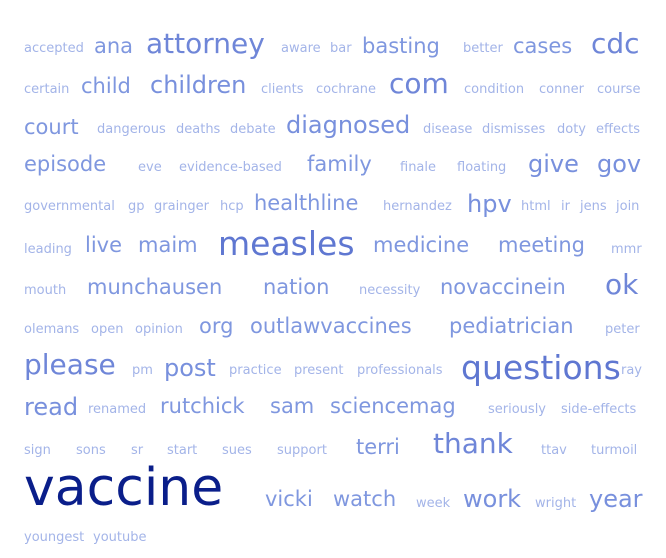 The image size is (666, 558). Describe the element at coordinates (159, 329) in the screenshot. I see `word-link: opinion` at that location.